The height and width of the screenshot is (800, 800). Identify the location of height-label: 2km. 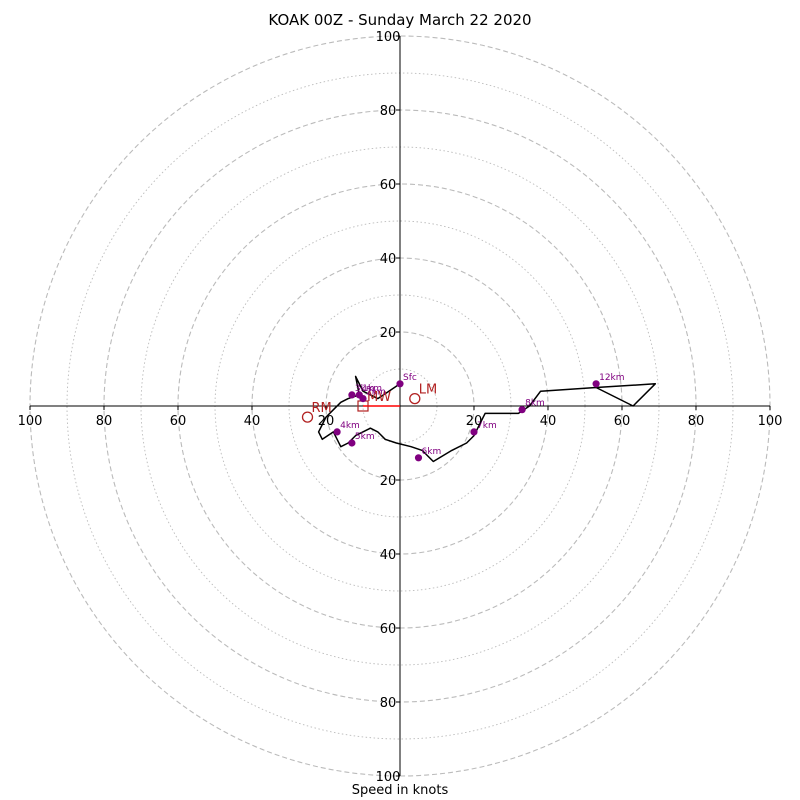
(376, 393).